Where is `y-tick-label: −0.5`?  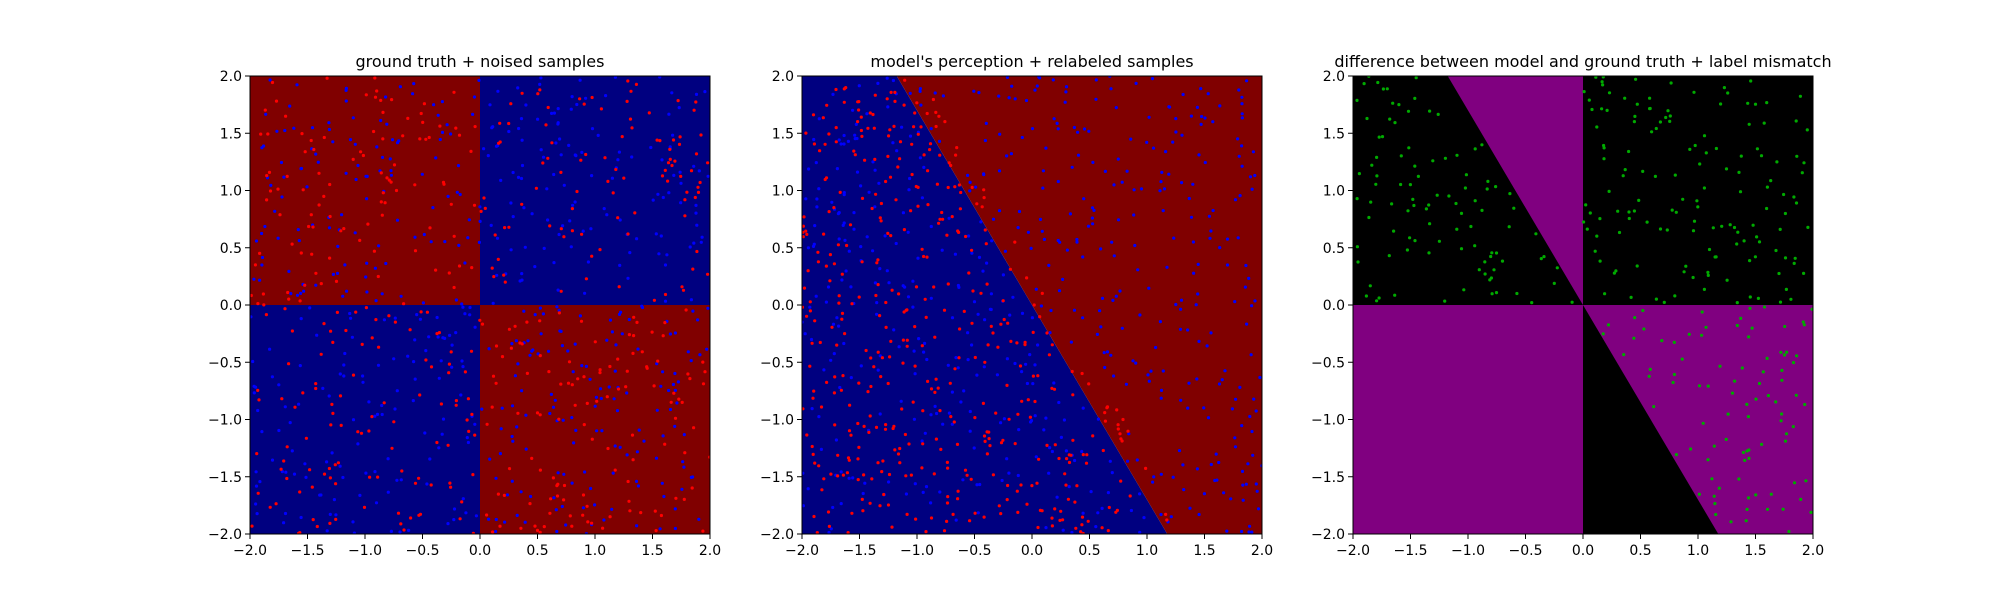 y-tick-label: −0.5 is located at coordinates (225, 363).